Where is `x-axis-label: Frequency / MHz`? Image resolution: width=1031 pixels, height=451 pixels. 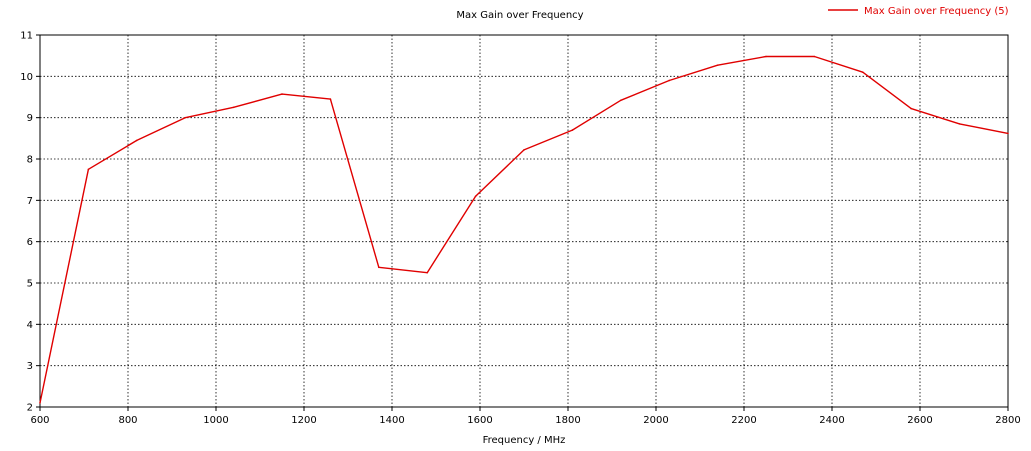
x-axis-label: Frequency / MHz is located at coordinates (524, 440).